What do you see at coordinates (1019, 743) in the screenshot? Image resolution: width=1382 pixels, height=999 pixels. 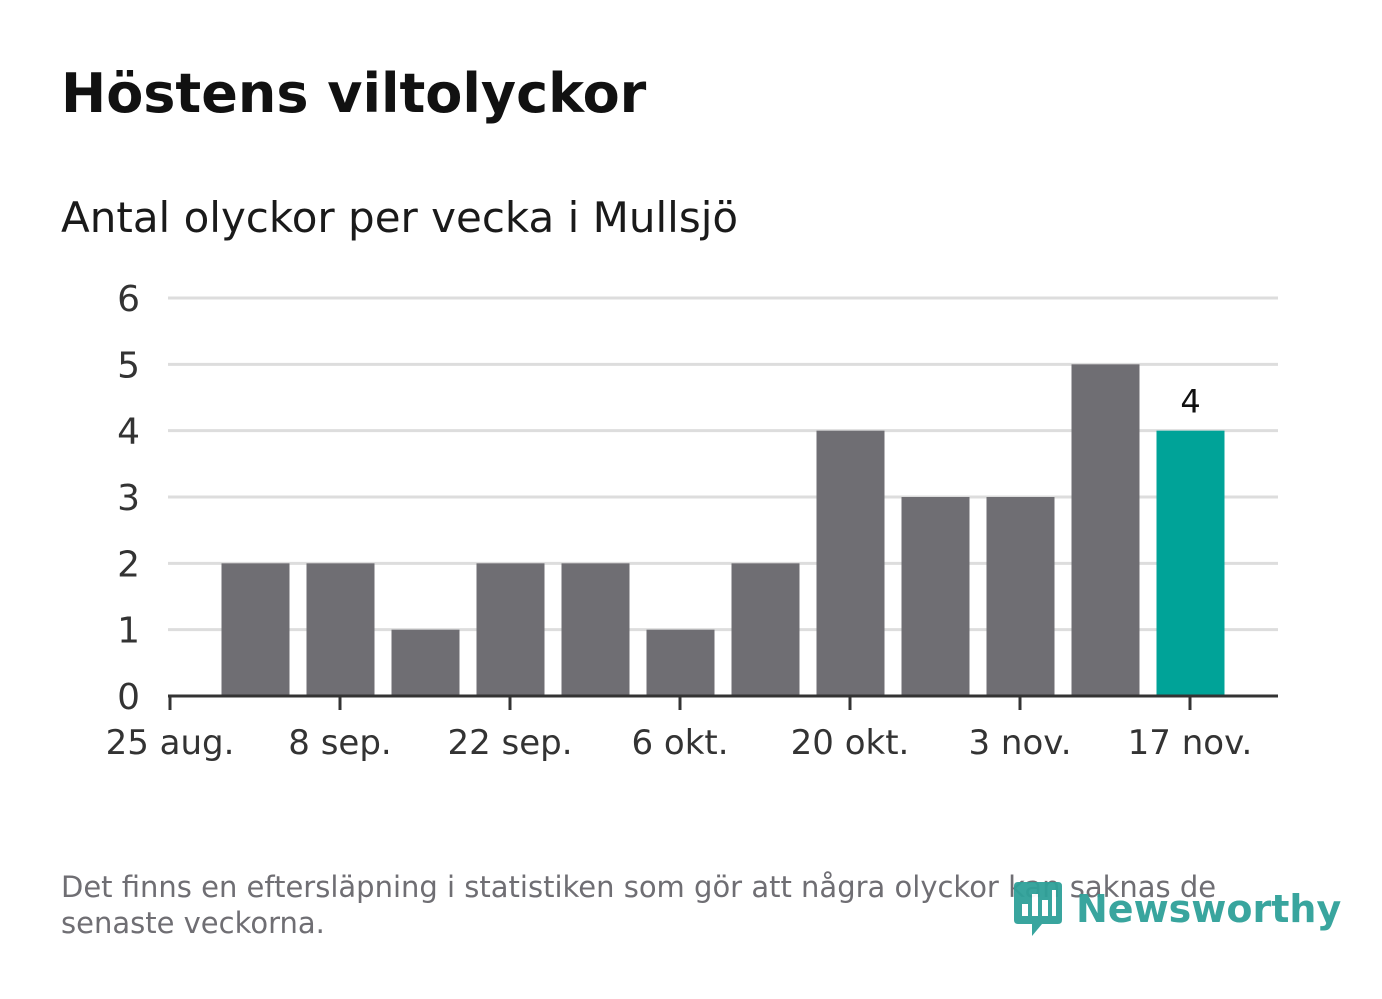 I see `x-tick-label: 3 nov.` at bounding box center [1019, 743].